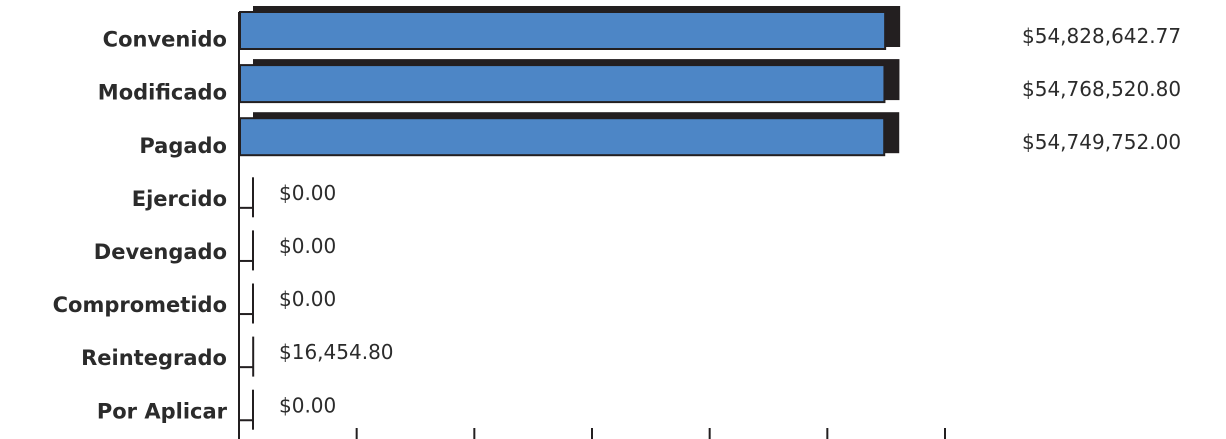  What do you see at coordinates (154, 358) in the screenshot?
I see `category-label-reintegrado: Reintegrado` at bounding box center [154, 358].